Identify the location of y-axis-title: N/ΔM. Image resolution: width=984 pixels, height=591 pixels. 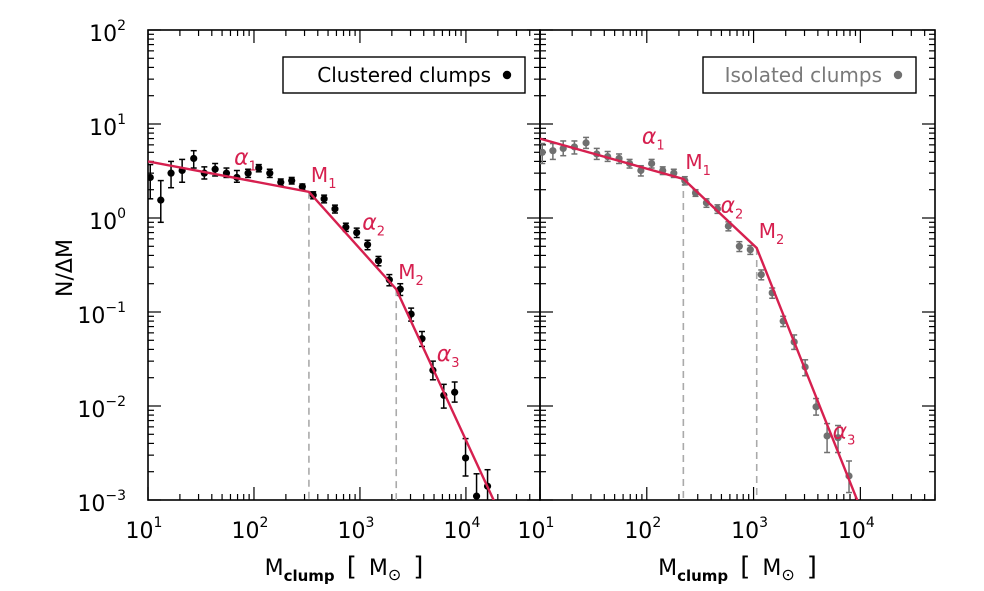
(65, 268).